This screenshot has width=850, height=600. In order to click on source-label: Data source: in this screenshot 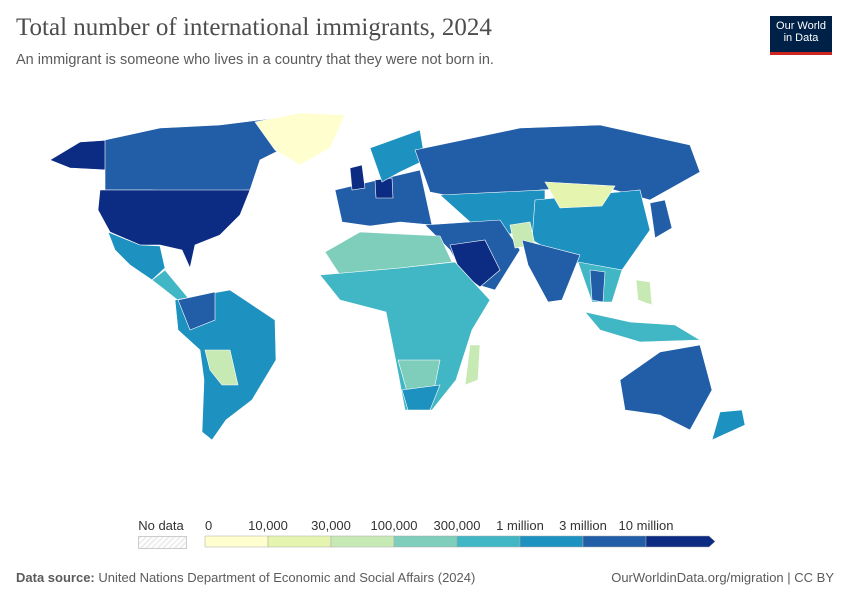, I will do `click(55, 577)`.